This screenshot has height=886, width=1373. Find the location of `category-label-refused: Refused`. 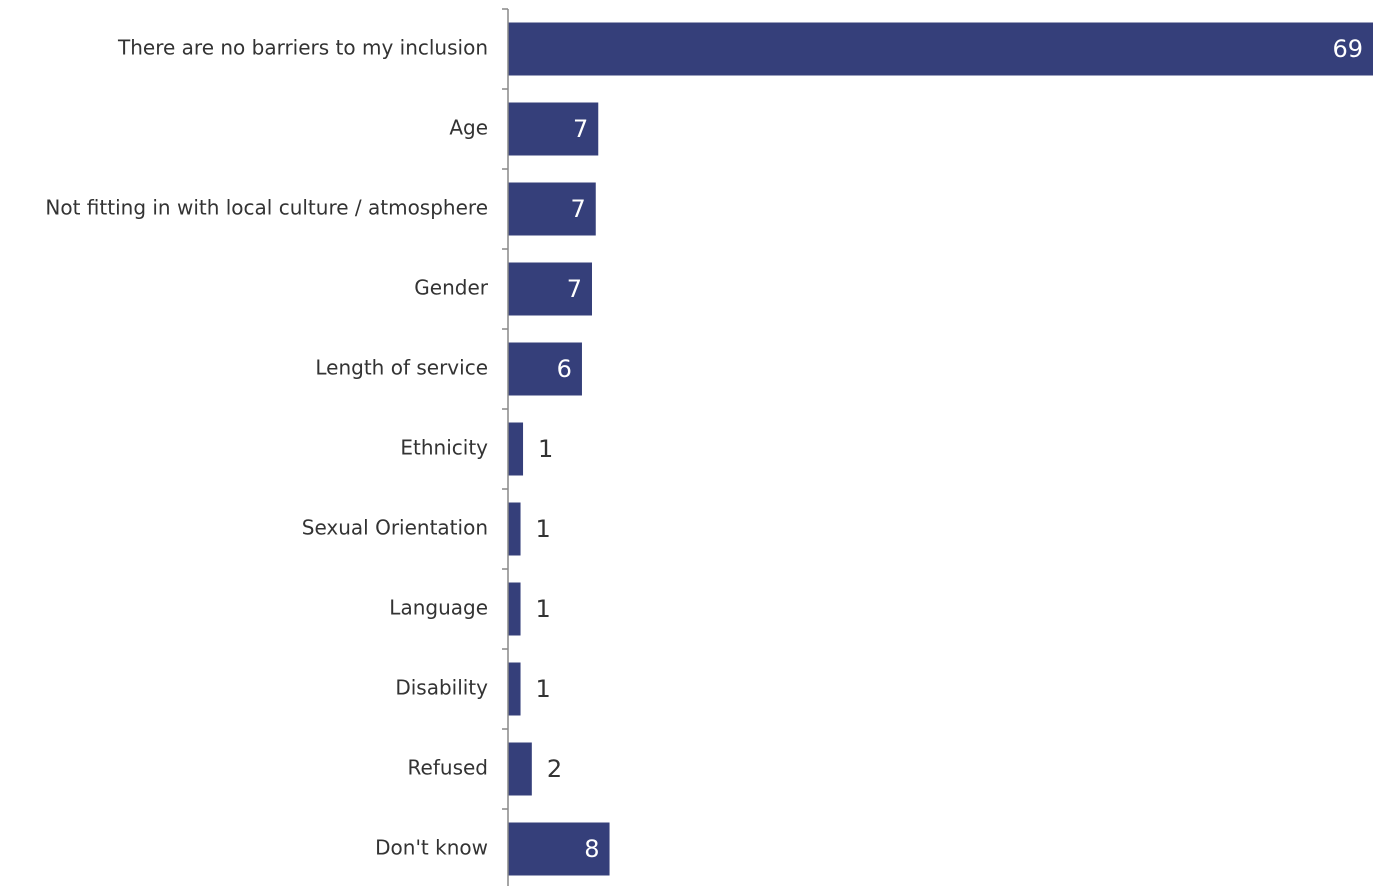

category-label-refused: Refused is located at coordinates (448, 768).